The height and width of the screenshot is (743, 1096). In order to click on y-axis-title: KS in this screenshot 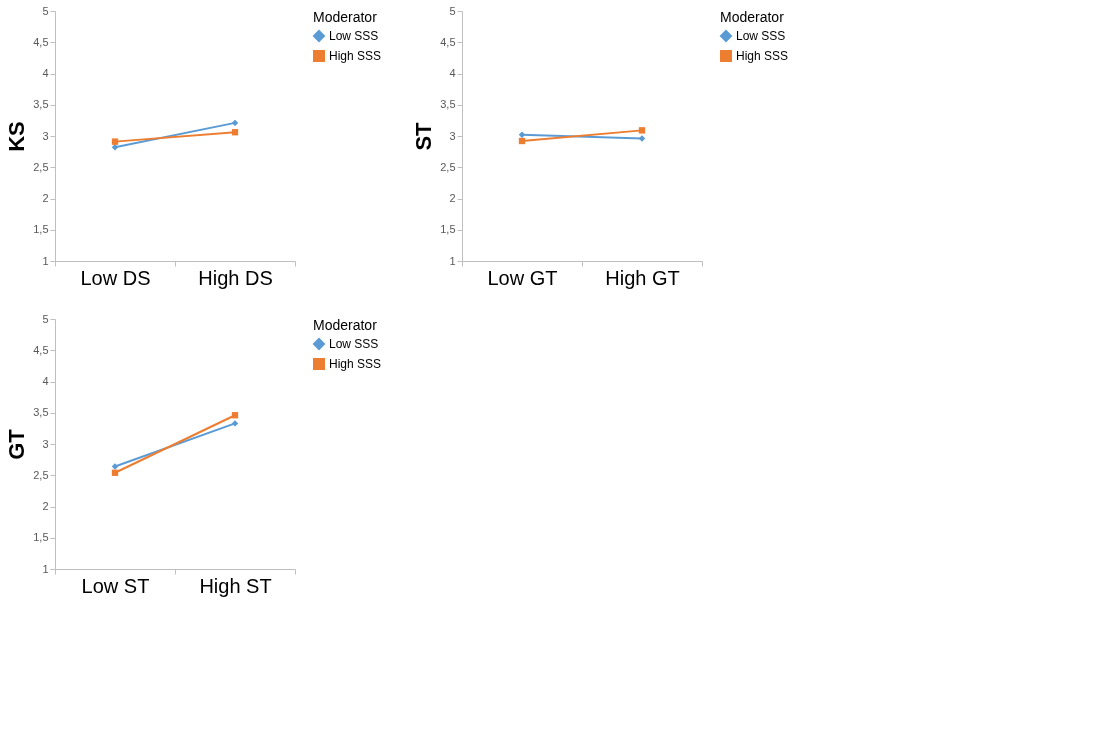, I will do `click(17, 136)`.